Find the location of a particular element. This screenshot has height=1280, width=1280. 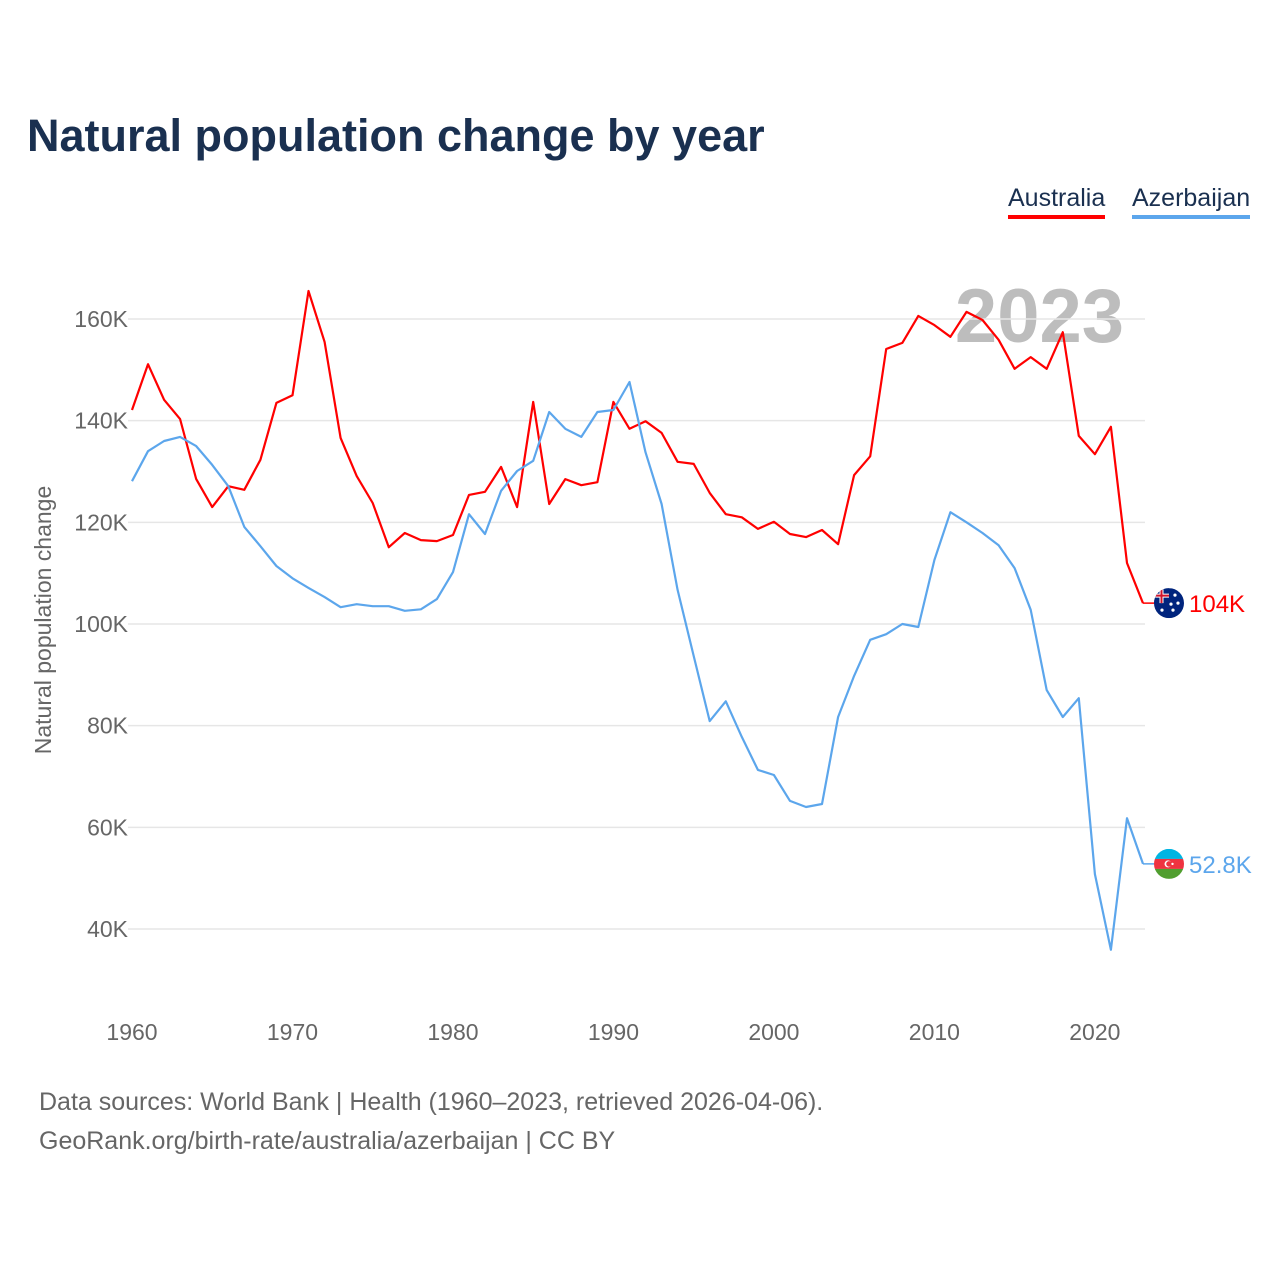

x-tick-label: 1990 is located at coordinates (613, 1032).